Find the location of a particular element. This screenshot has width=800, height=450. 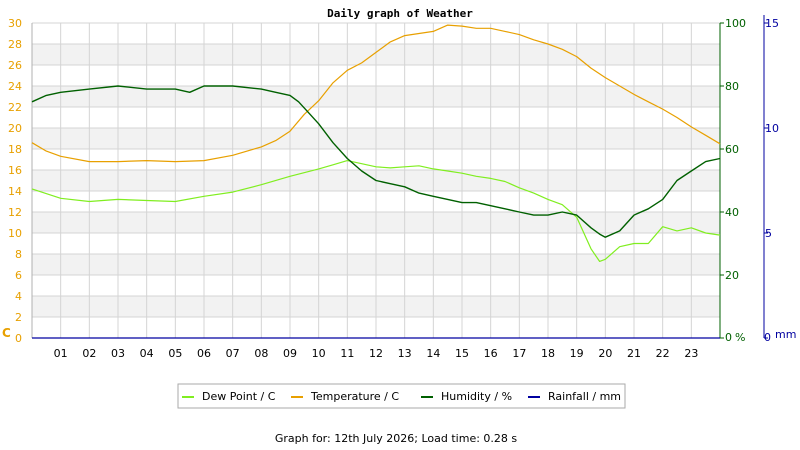

x-tick-label: 04 is located at coordinates (147, 353).